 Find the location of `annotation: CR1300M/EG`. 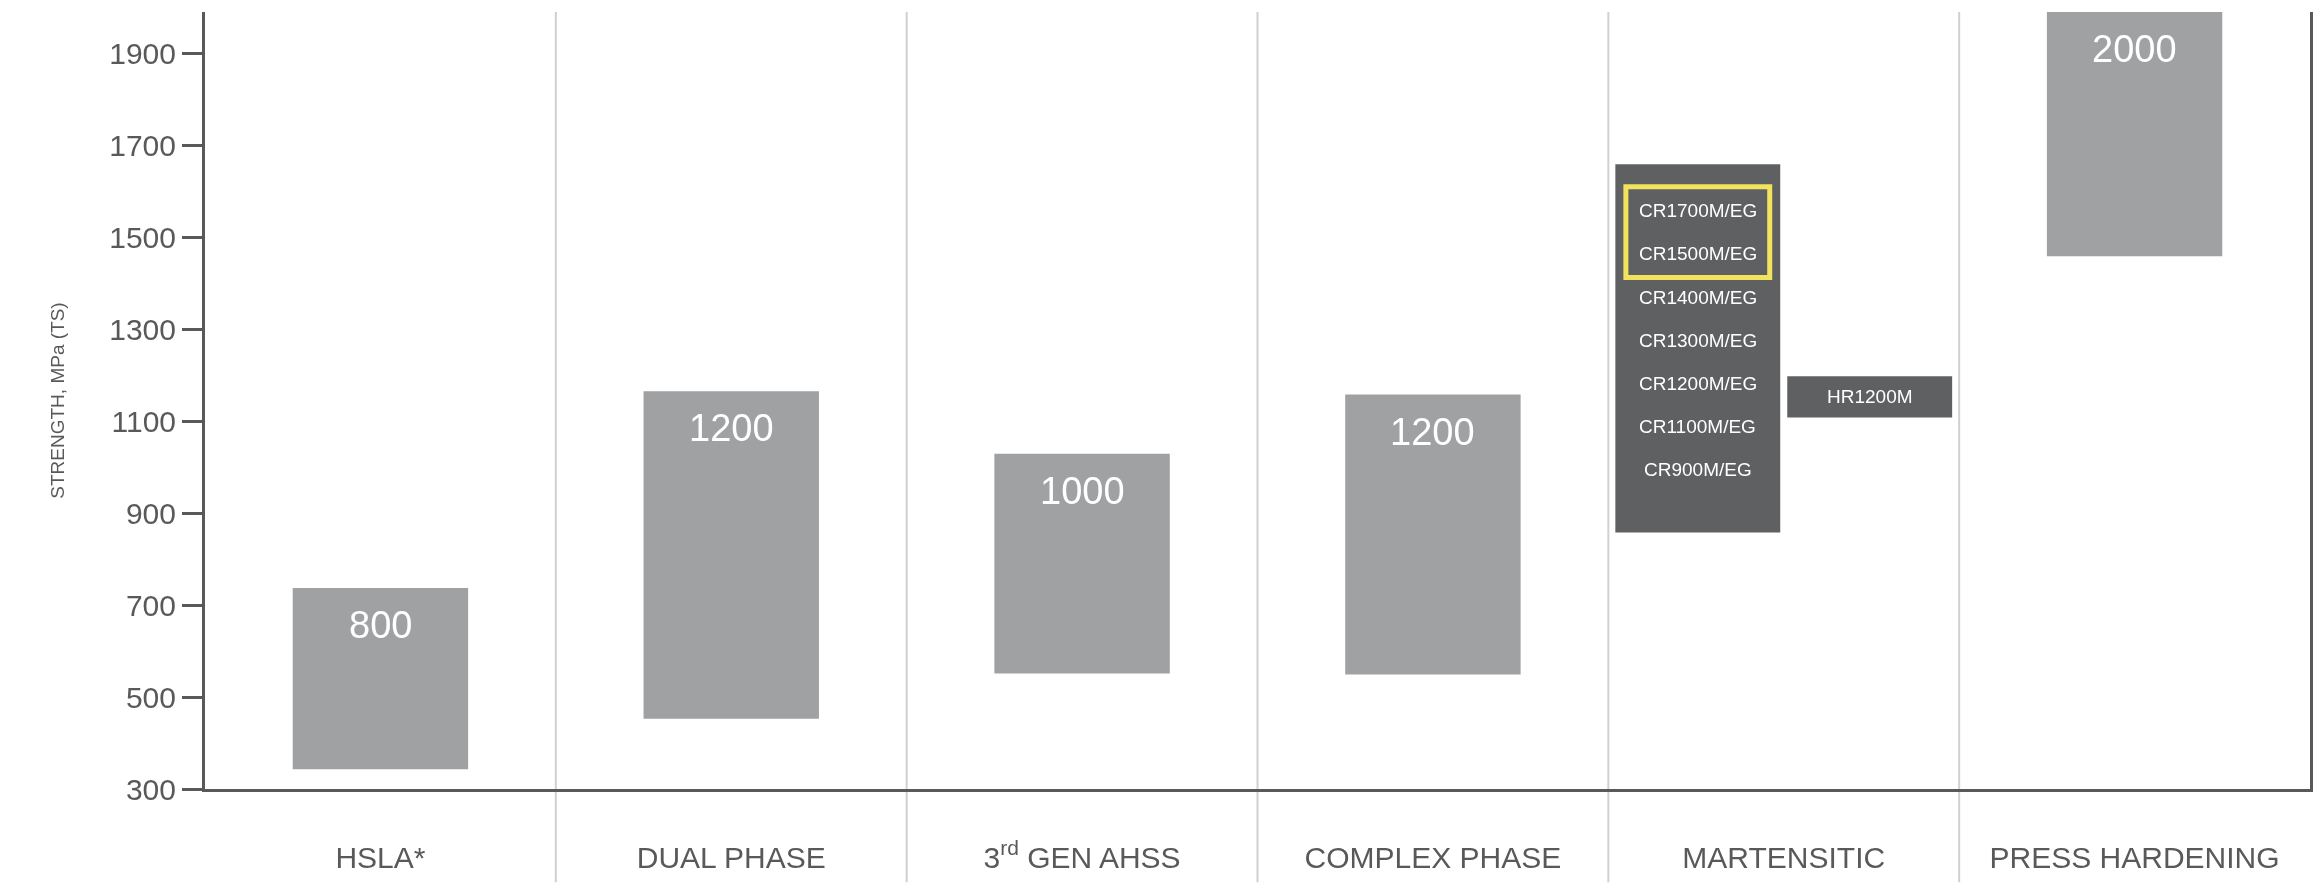

annotation: CR1300M/EG is located at coordinates (1698, 340).